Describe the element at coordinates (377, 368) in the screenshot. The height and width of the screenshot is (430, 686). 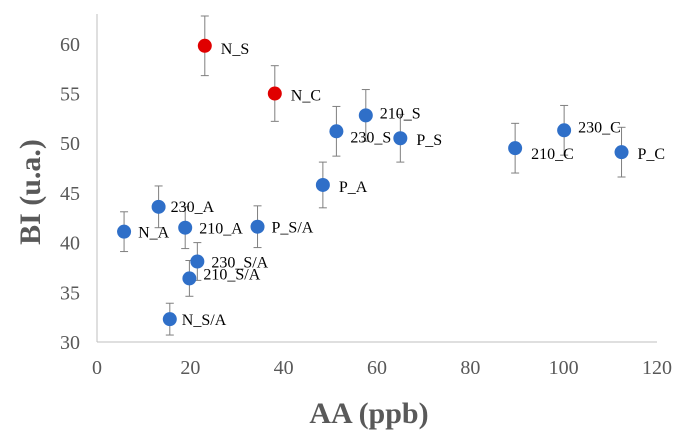
I see `x-tick-label: 60` at that location.